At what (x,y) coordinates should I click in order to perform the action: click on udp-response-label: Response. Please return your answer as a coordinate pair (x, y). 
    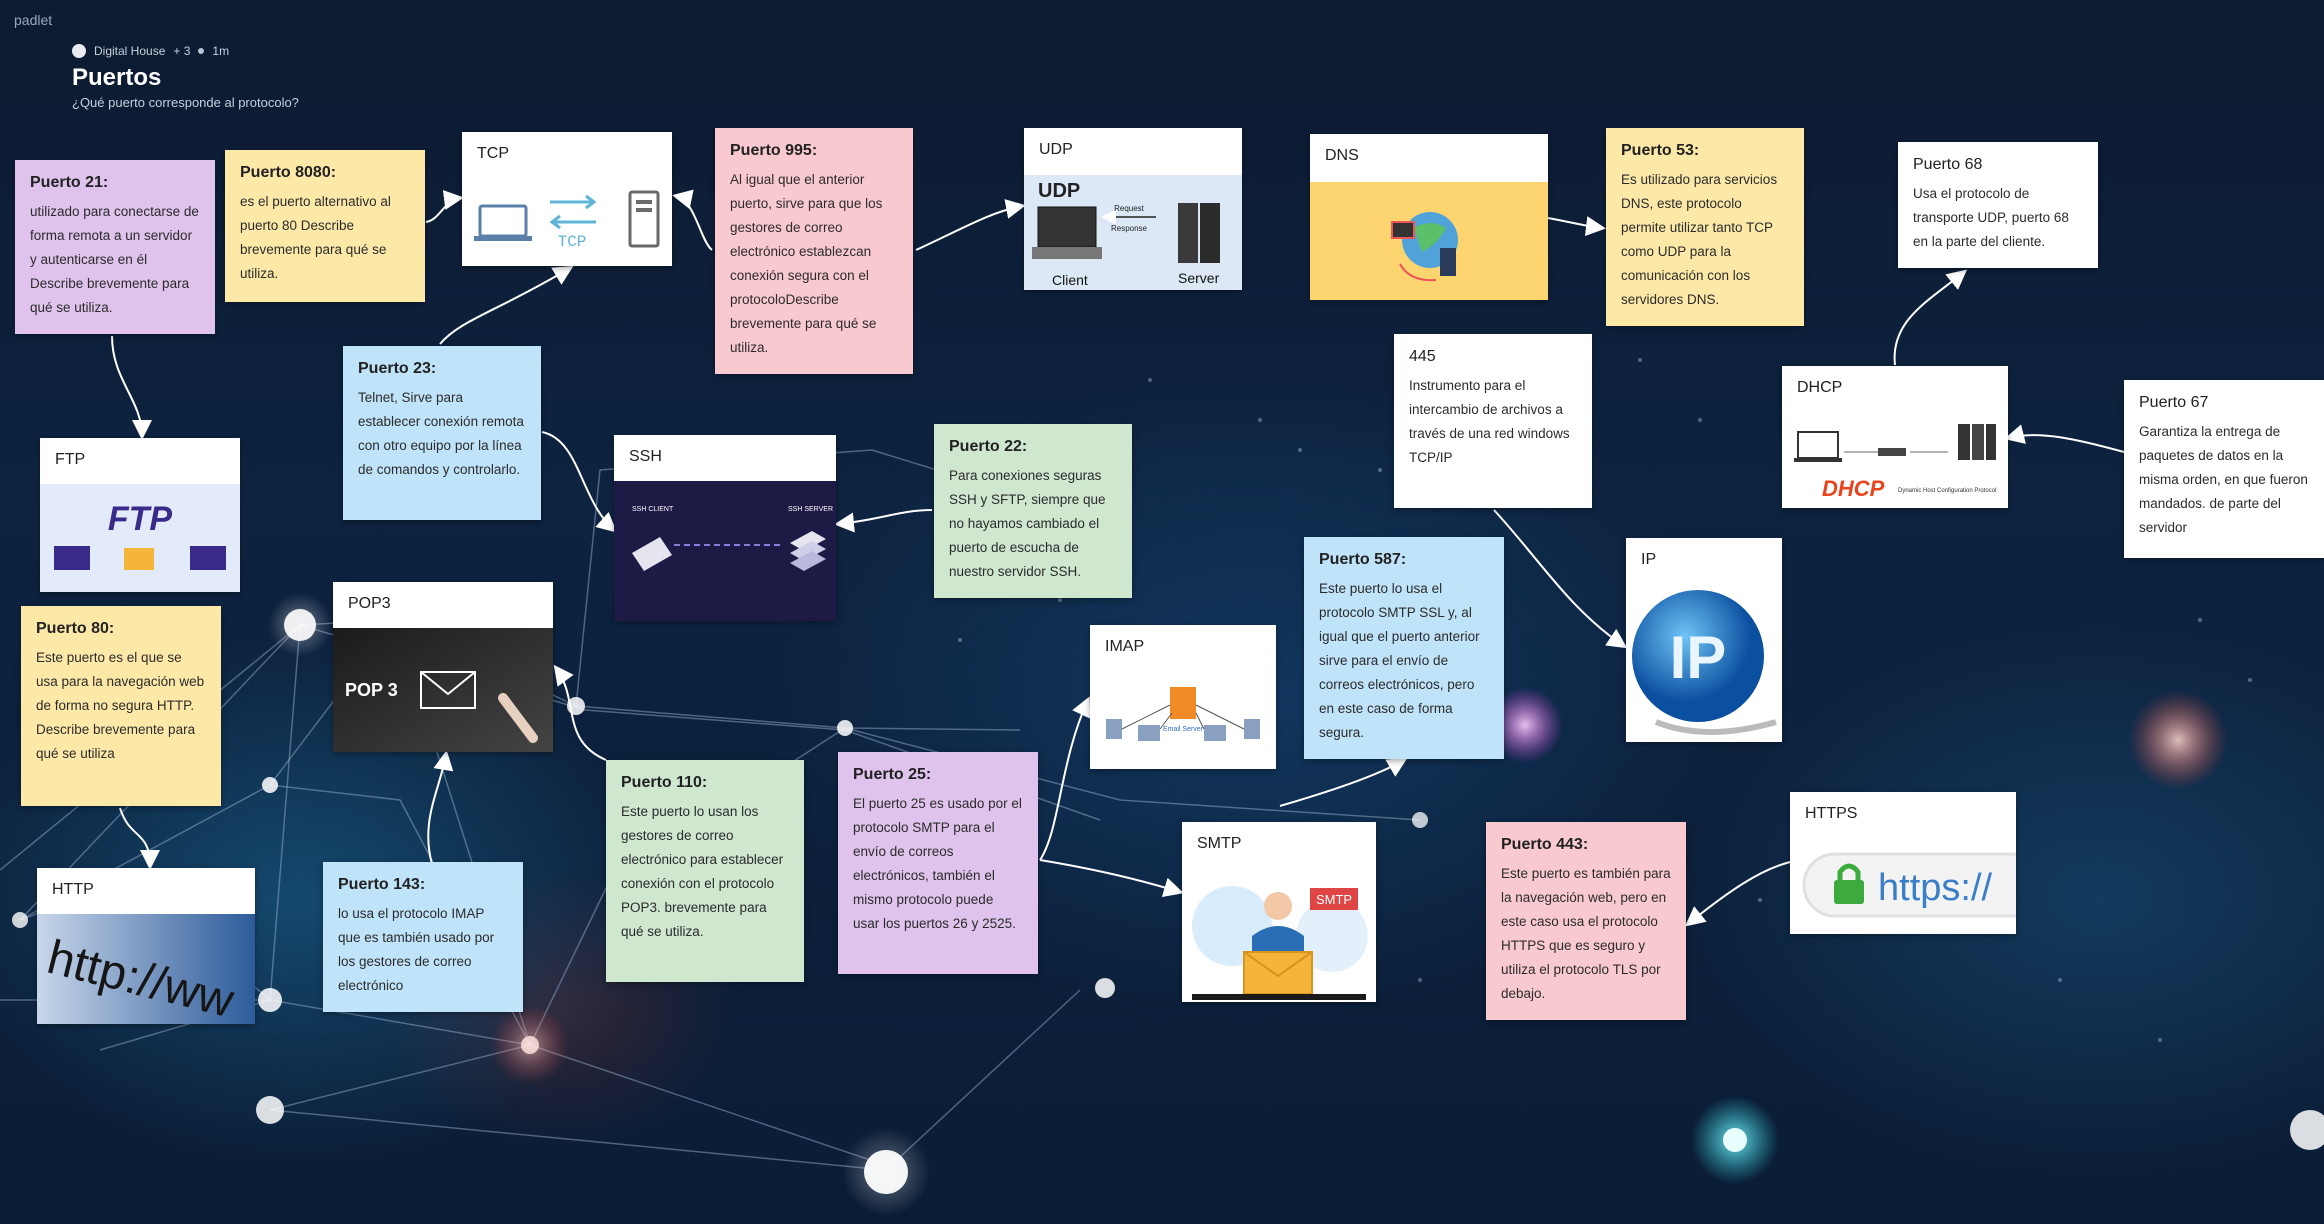
    Looking at the image, I should click on (1129, 228).